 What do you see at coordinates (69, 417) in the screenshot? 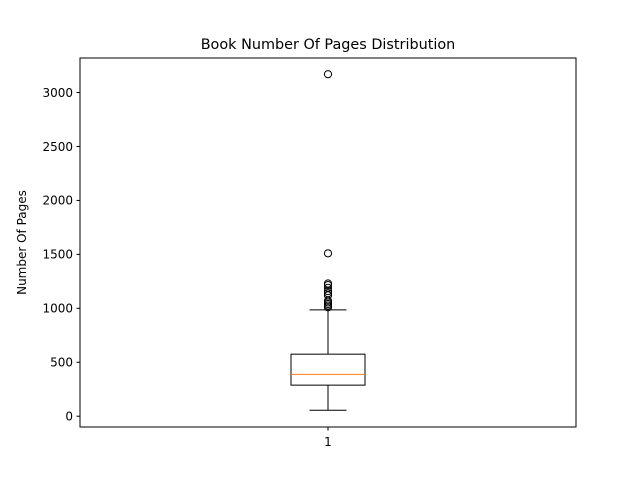
I see `y-tick-label: 0` at bounding box center [69, 417].